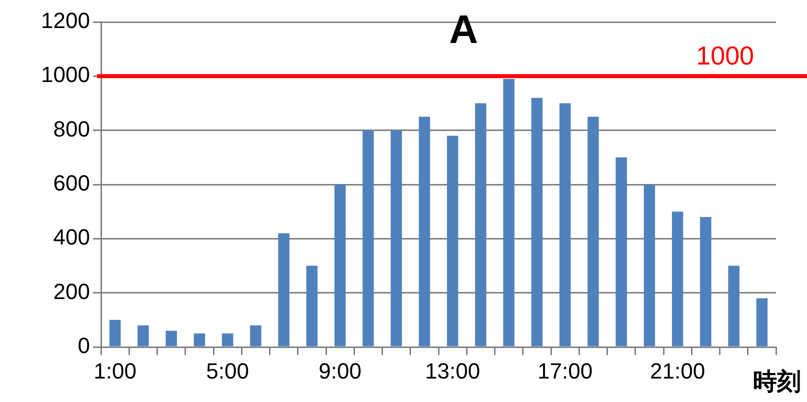  What do you see at coordinates (71, 291) in the screenshot?
I see `y-tick-label: 200` at bounding box center [71, 291].